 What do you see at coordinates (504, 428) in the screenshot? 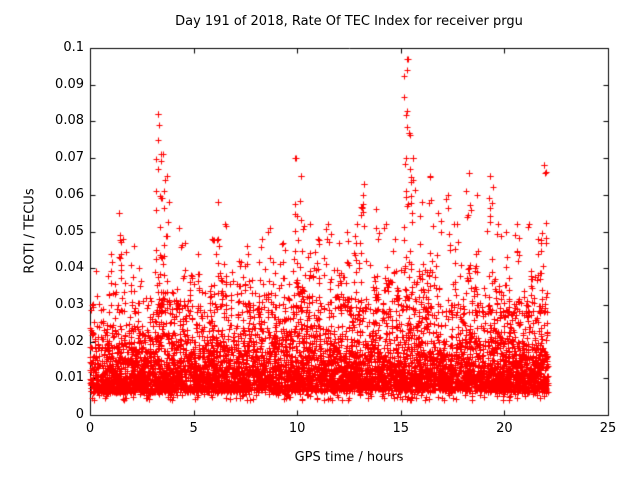
I see `x-tick-label: 20` at bounding box center [504, 428].